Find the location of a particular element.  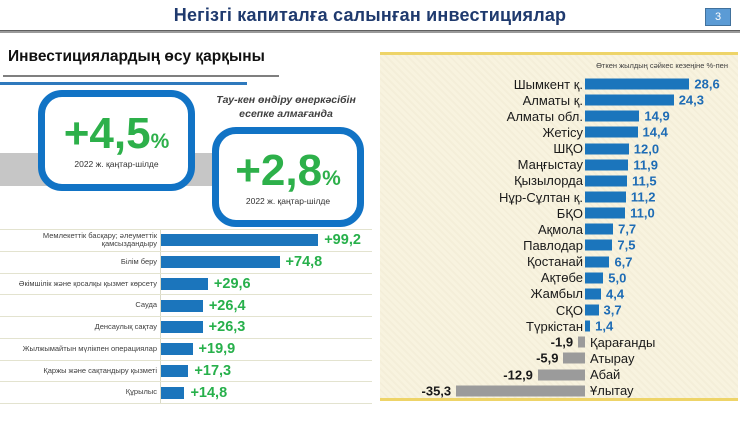

chart-row: Білім беру +74,8 is located at coordinates (186, 263).